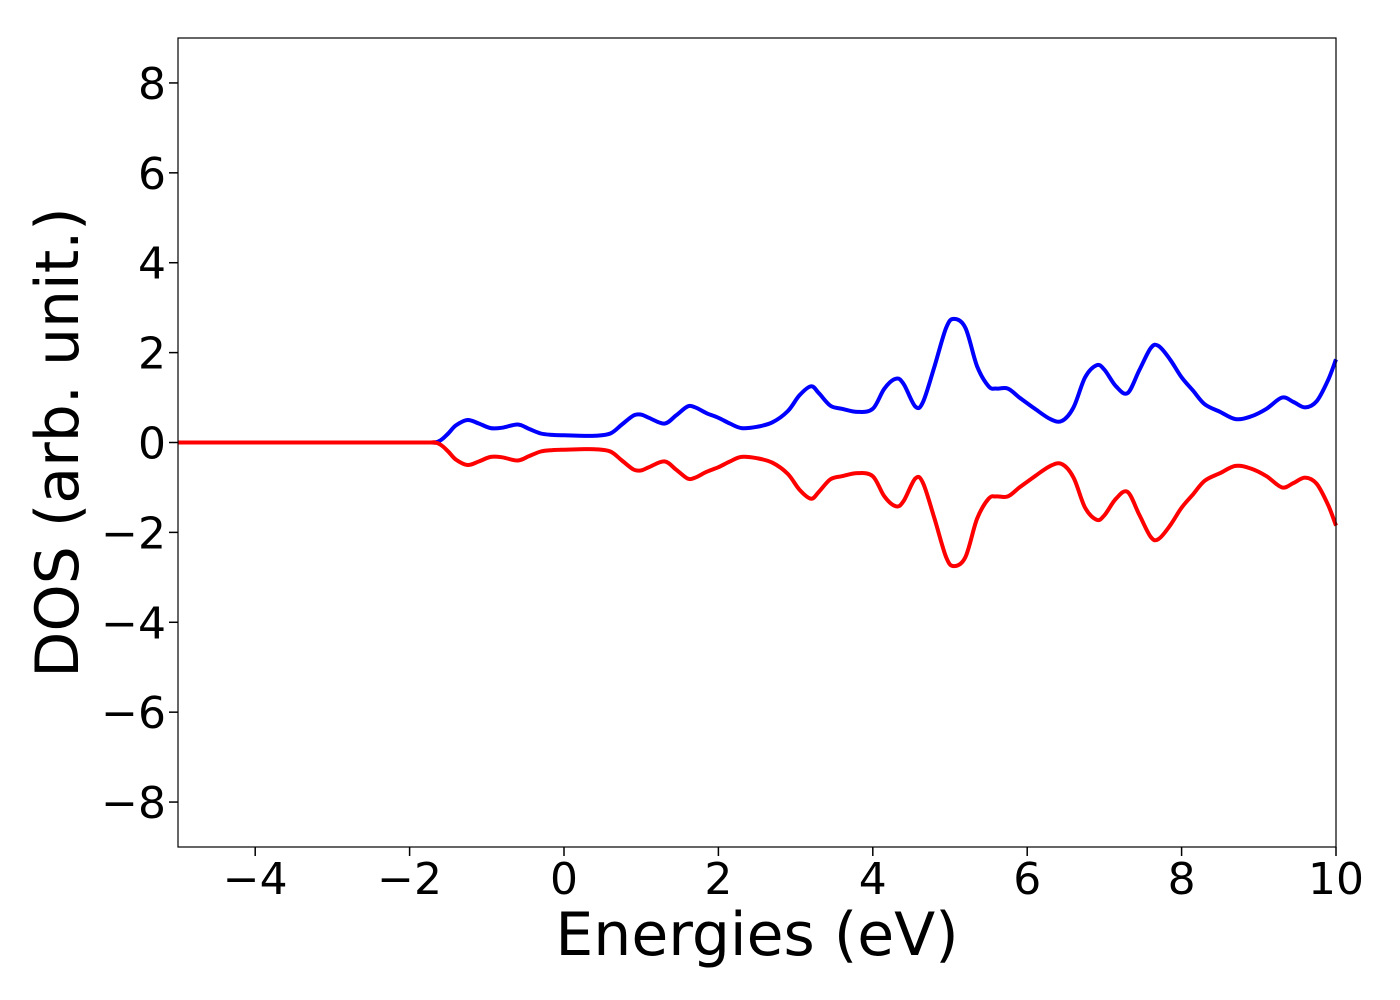 The image size is (1400, 1000). Describe the element at coordinates (152, 84) in the screenshot. I see `y-tick-label: 8` at that location.